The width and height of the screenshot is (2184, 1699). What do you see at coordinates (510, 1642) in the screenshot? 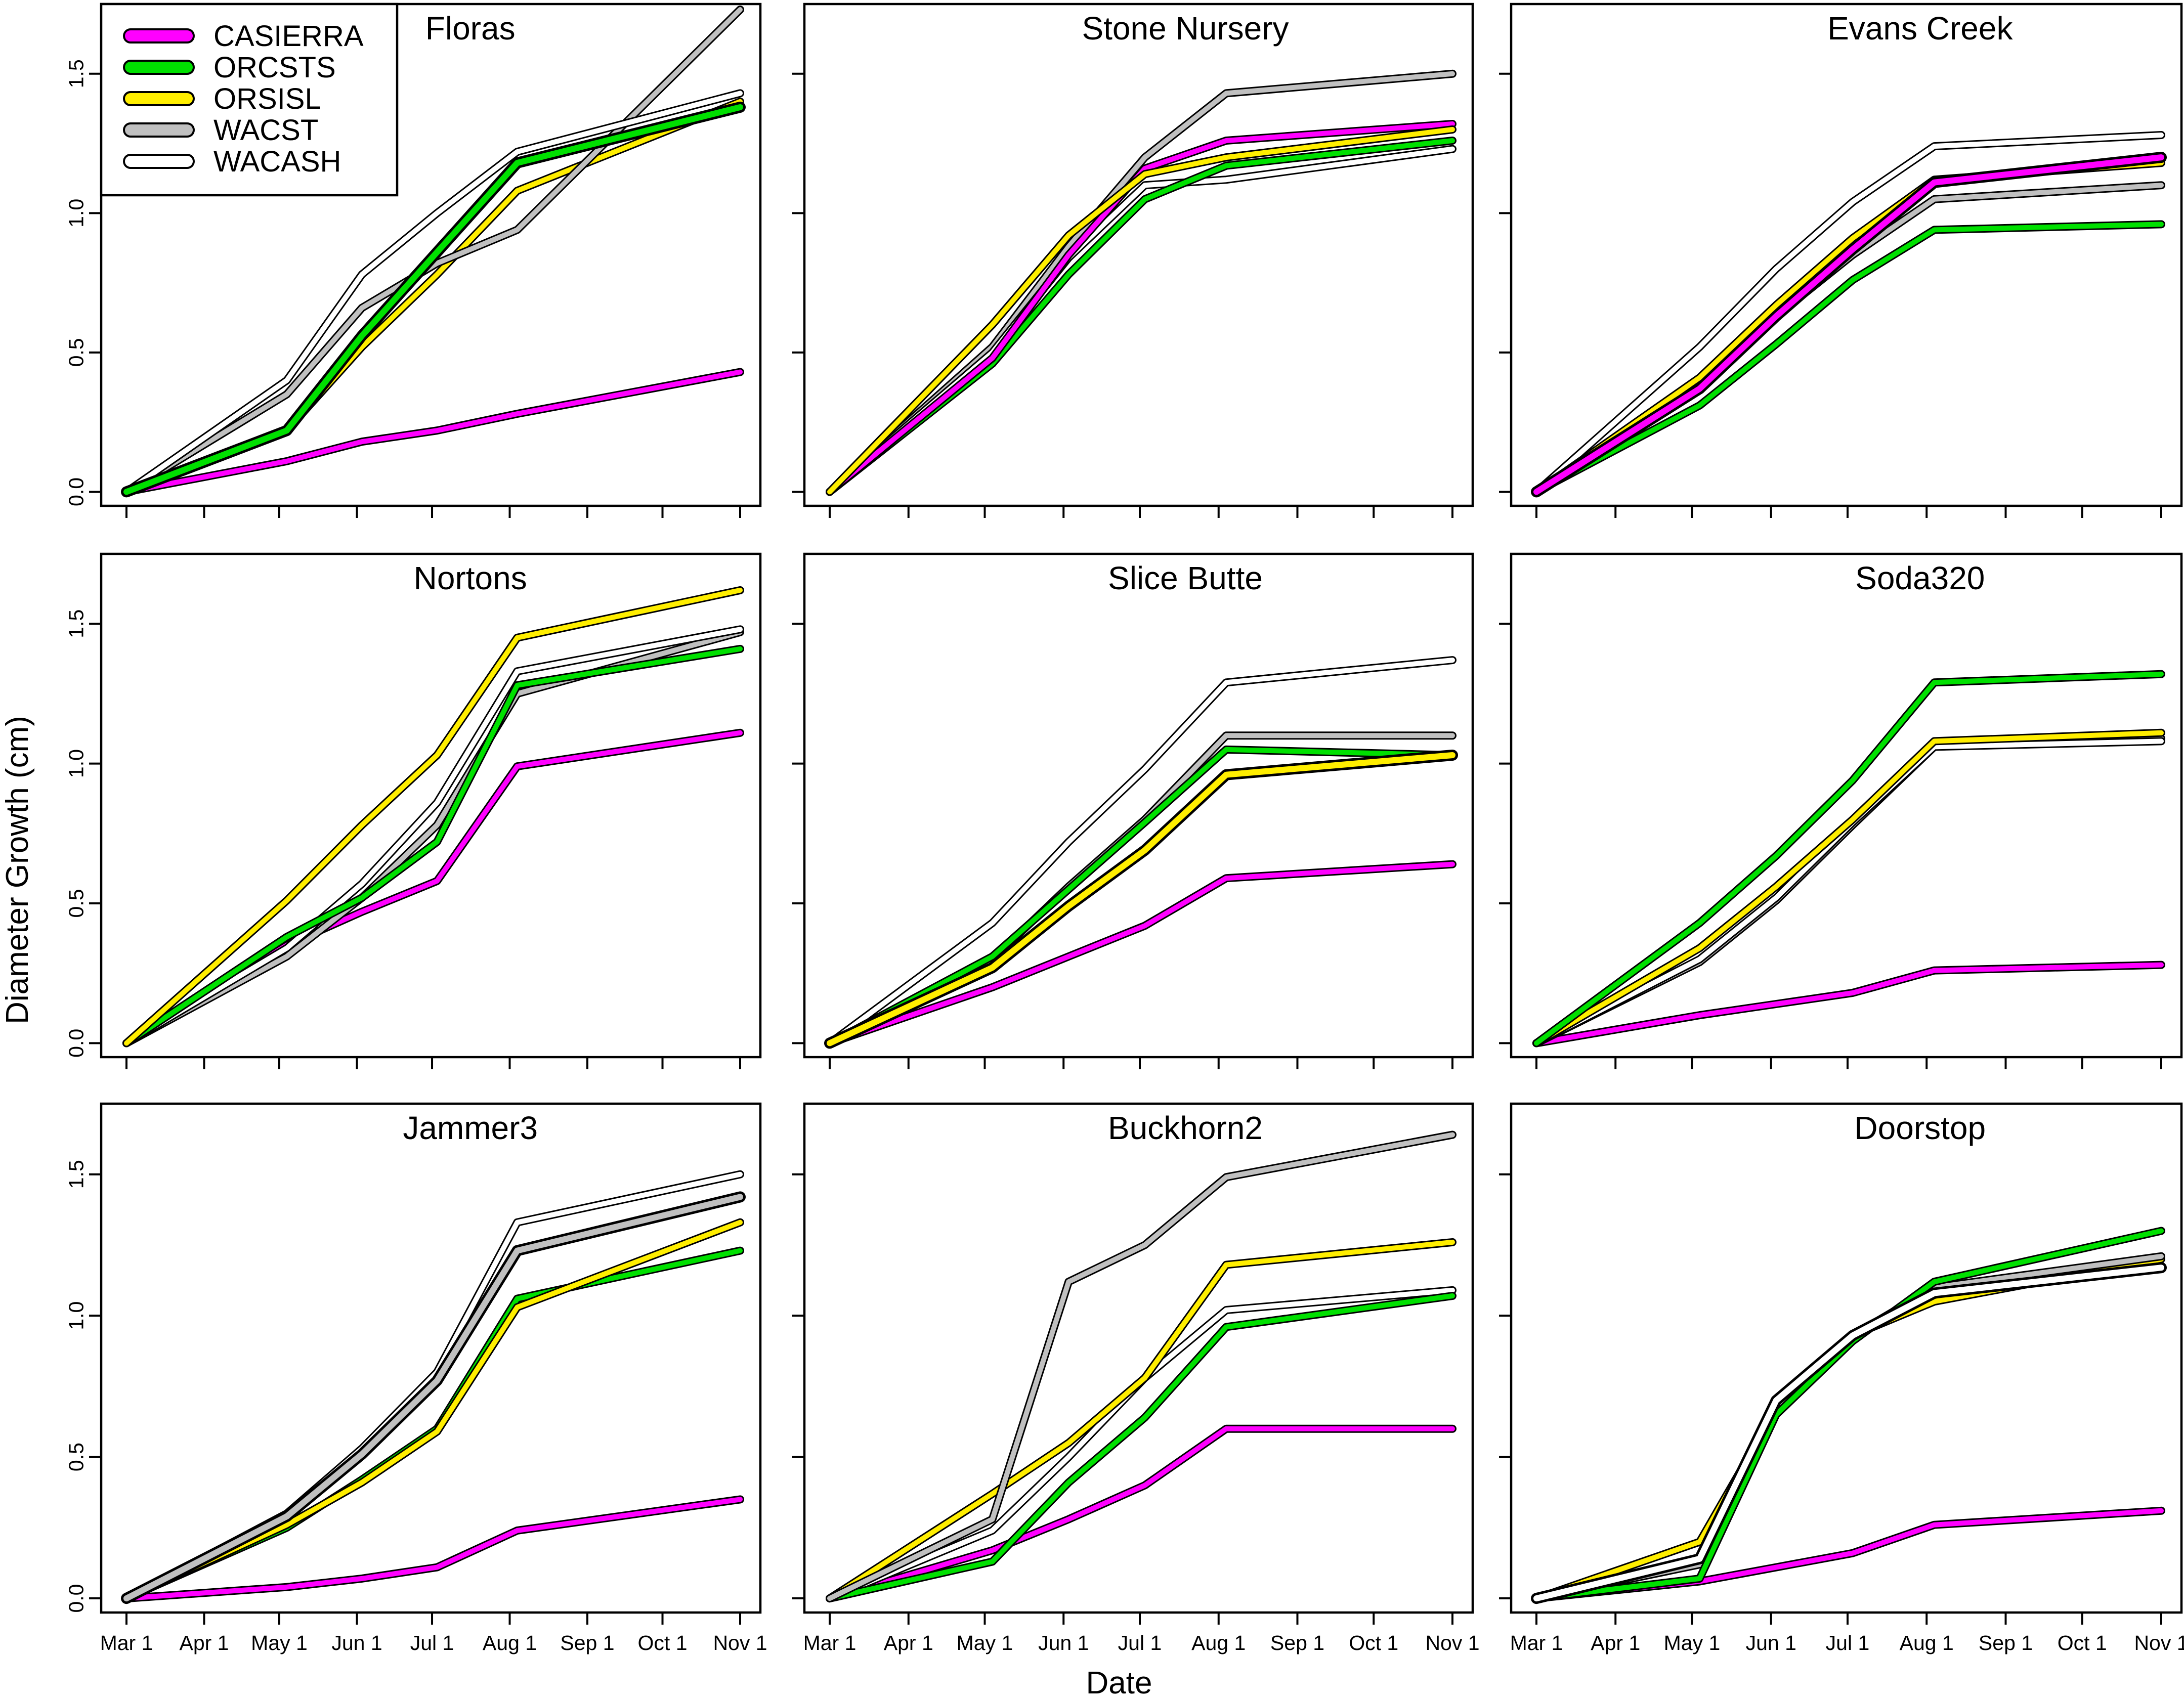
I see `x-tick-label: Aug 1` at bounding box center [510, 1642].